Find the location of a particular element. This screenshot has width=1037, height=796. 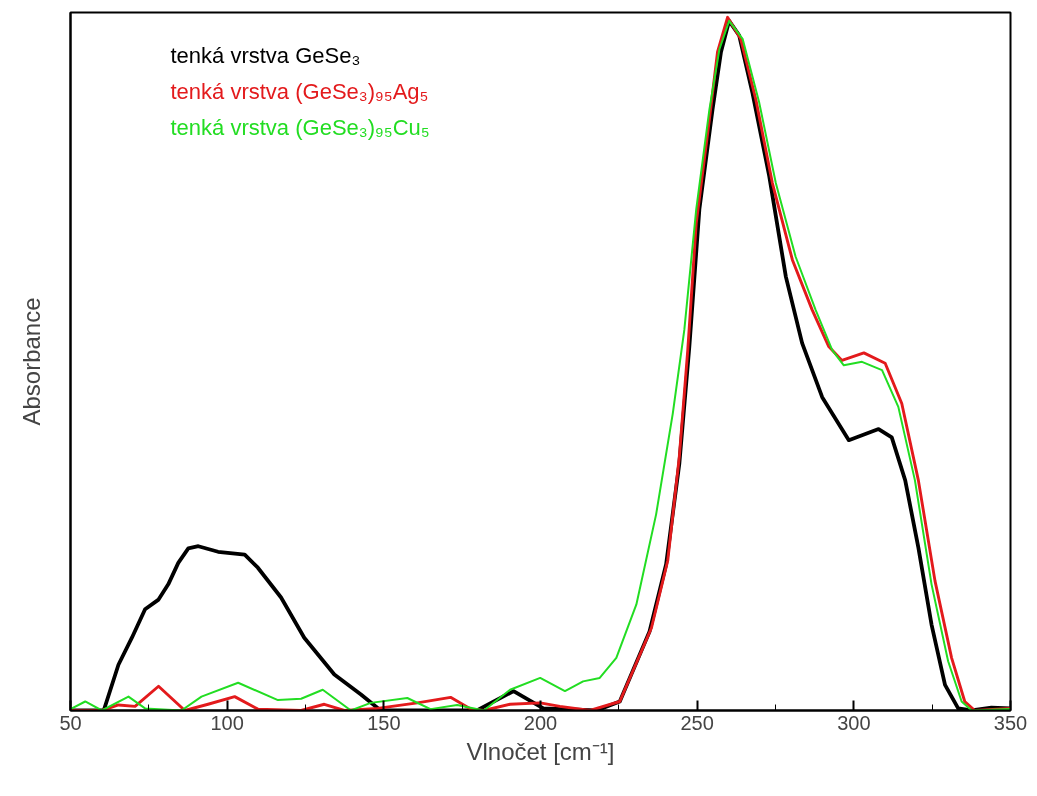

x-tick-label: 300 is located at coordinates (854, 722).